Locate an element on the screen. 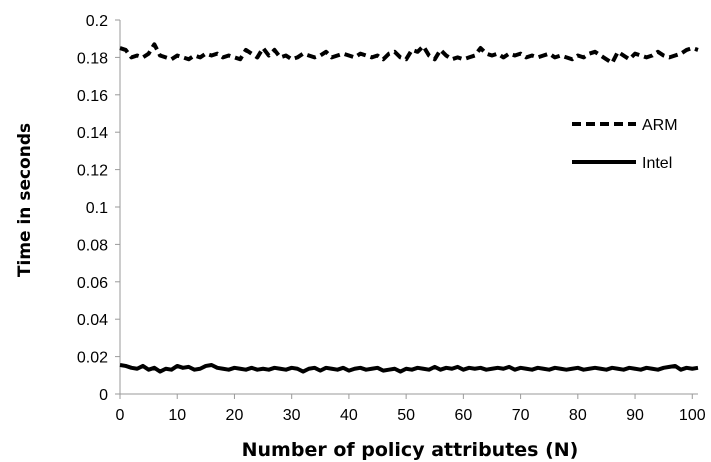 This screenshot has height=462, width=711. y-tick-labels: 0 0.02 0.04 0.06 0.08 0.1 0.12 0.14 0.16 0.18 0.2 is located at coordinates (98, 208).